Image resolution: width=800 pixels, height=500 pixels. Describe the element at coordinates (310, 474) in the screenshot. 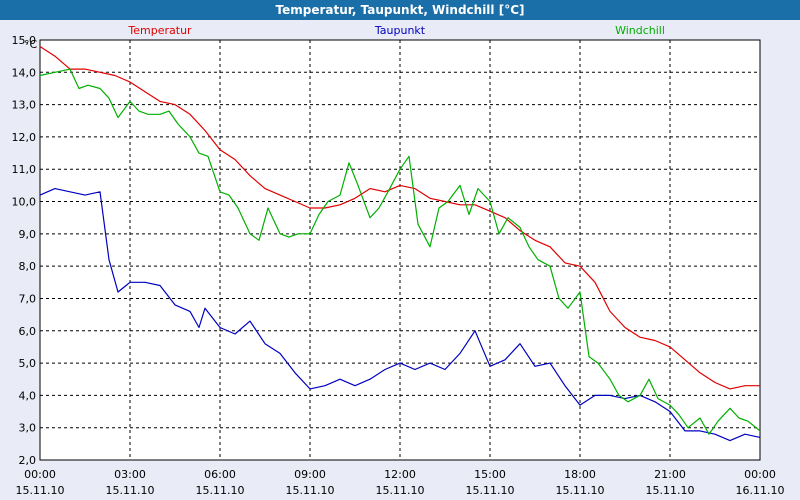

I see `x-tick-time: 09:00` at that location.